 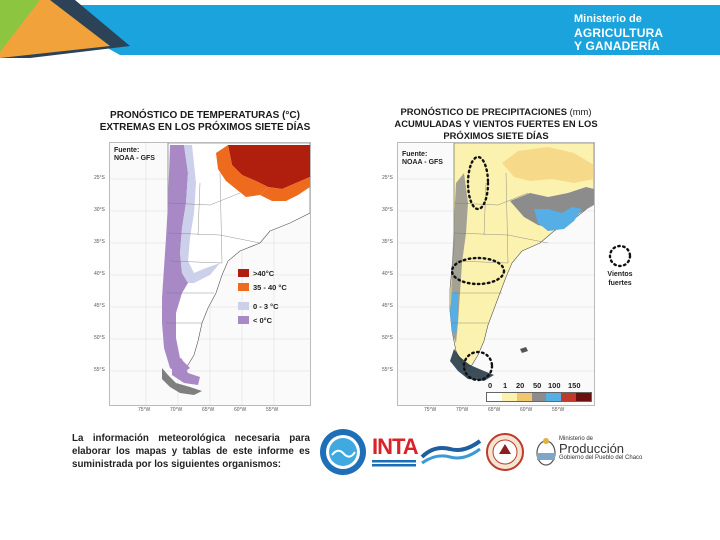 I want to click on precip-lon-label: 75°W, so click(x=430, y=410).